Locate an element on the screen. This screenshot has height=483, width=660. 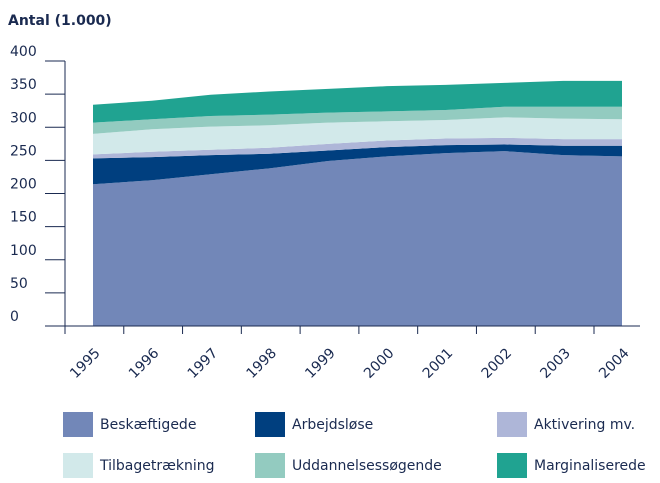
x-tick-label: 1995 is located at coordinates (85, 363).